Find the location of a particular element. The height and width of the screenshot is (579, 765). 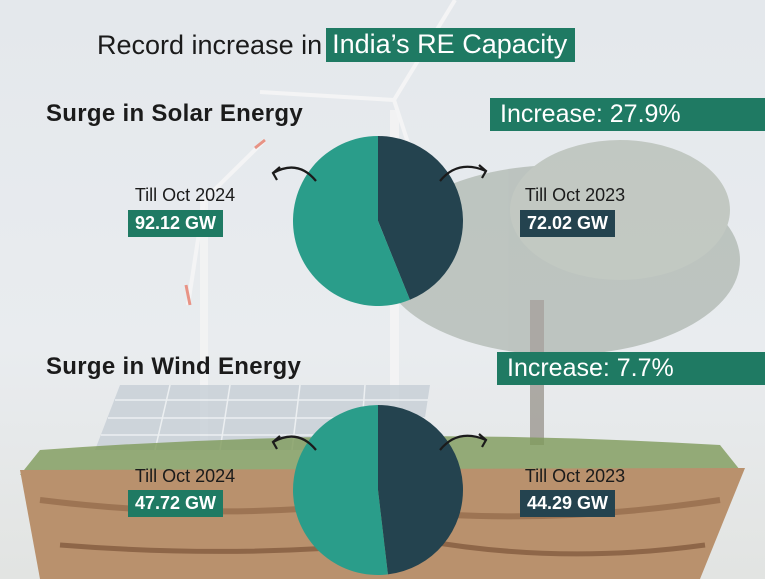

solar-2023-value: 72.02 GW is located at coordinates (568, 223).